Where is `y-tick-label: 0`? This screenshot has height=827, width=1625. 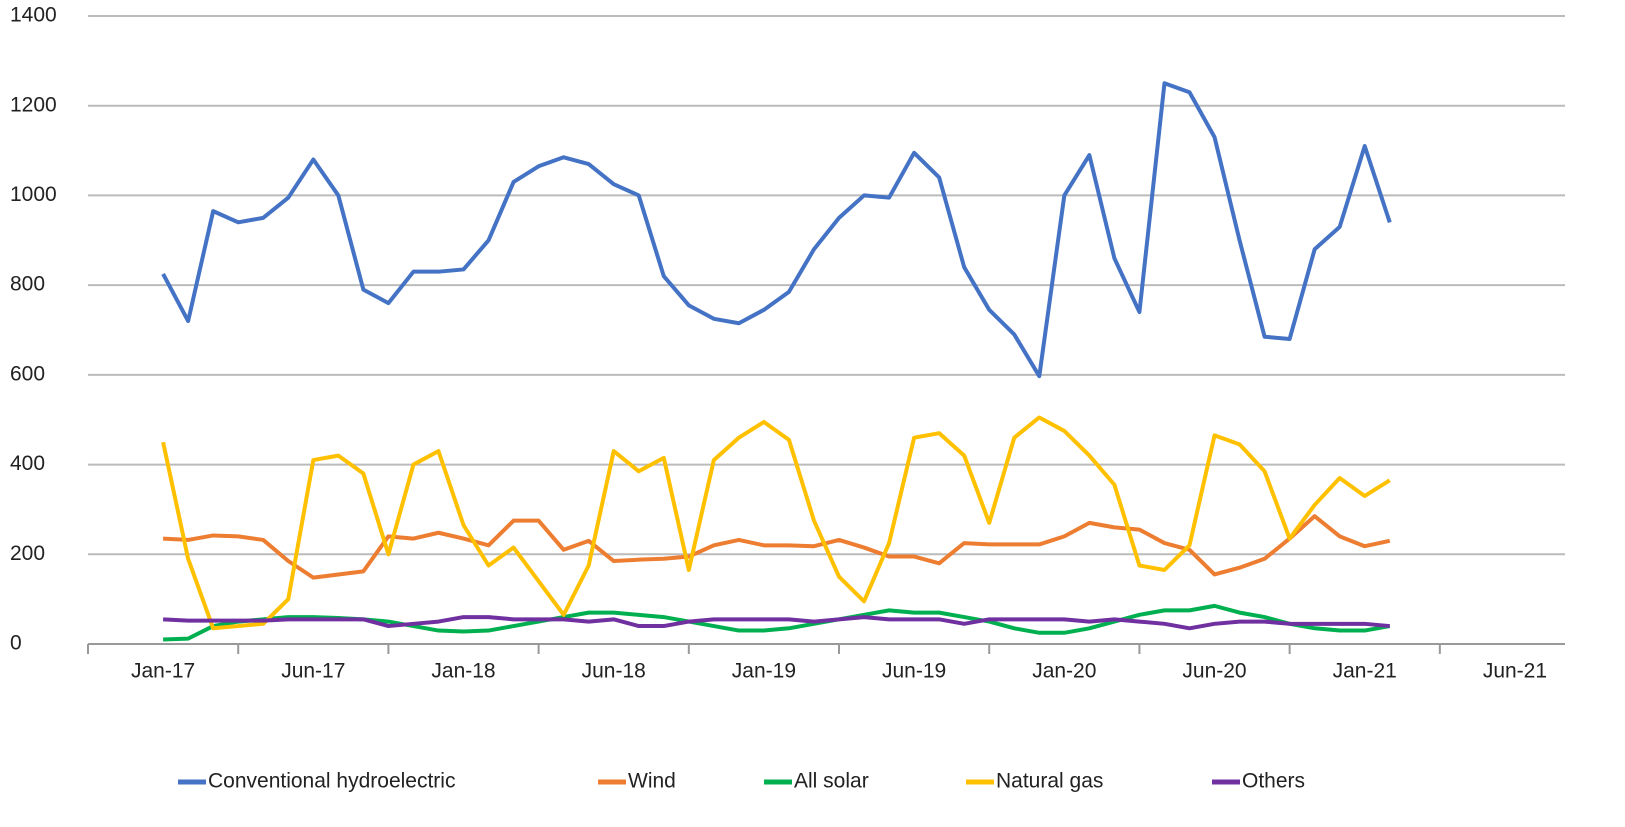
y-tick-label: 0 is located at coordinates (16, 643).